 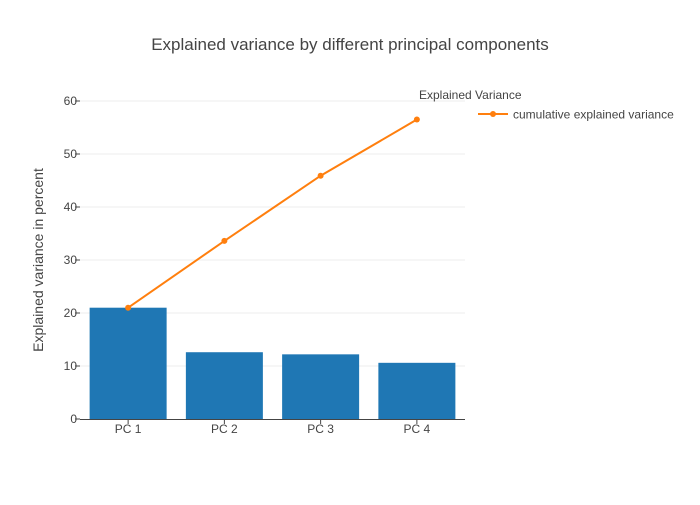 I want to click on x-tick-label: PC 4, so click(x=417, y=429).